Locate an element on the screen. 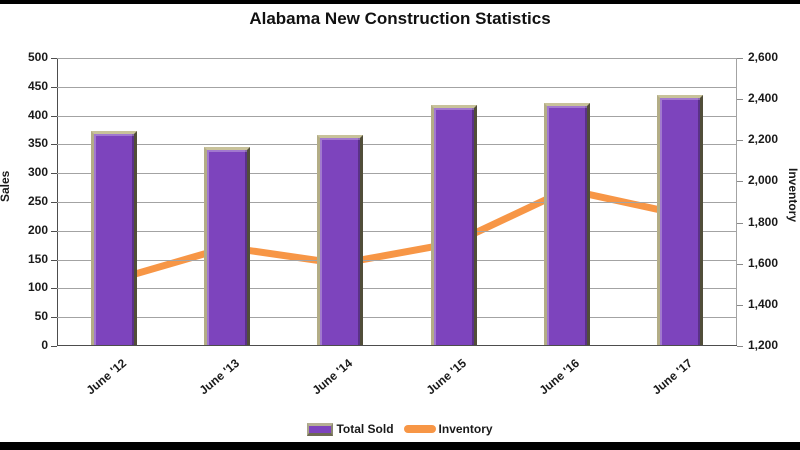 The width and height of the screenshot is (800, 450). left-axis-tick-label: 150 is located at coordinates (37, 258).